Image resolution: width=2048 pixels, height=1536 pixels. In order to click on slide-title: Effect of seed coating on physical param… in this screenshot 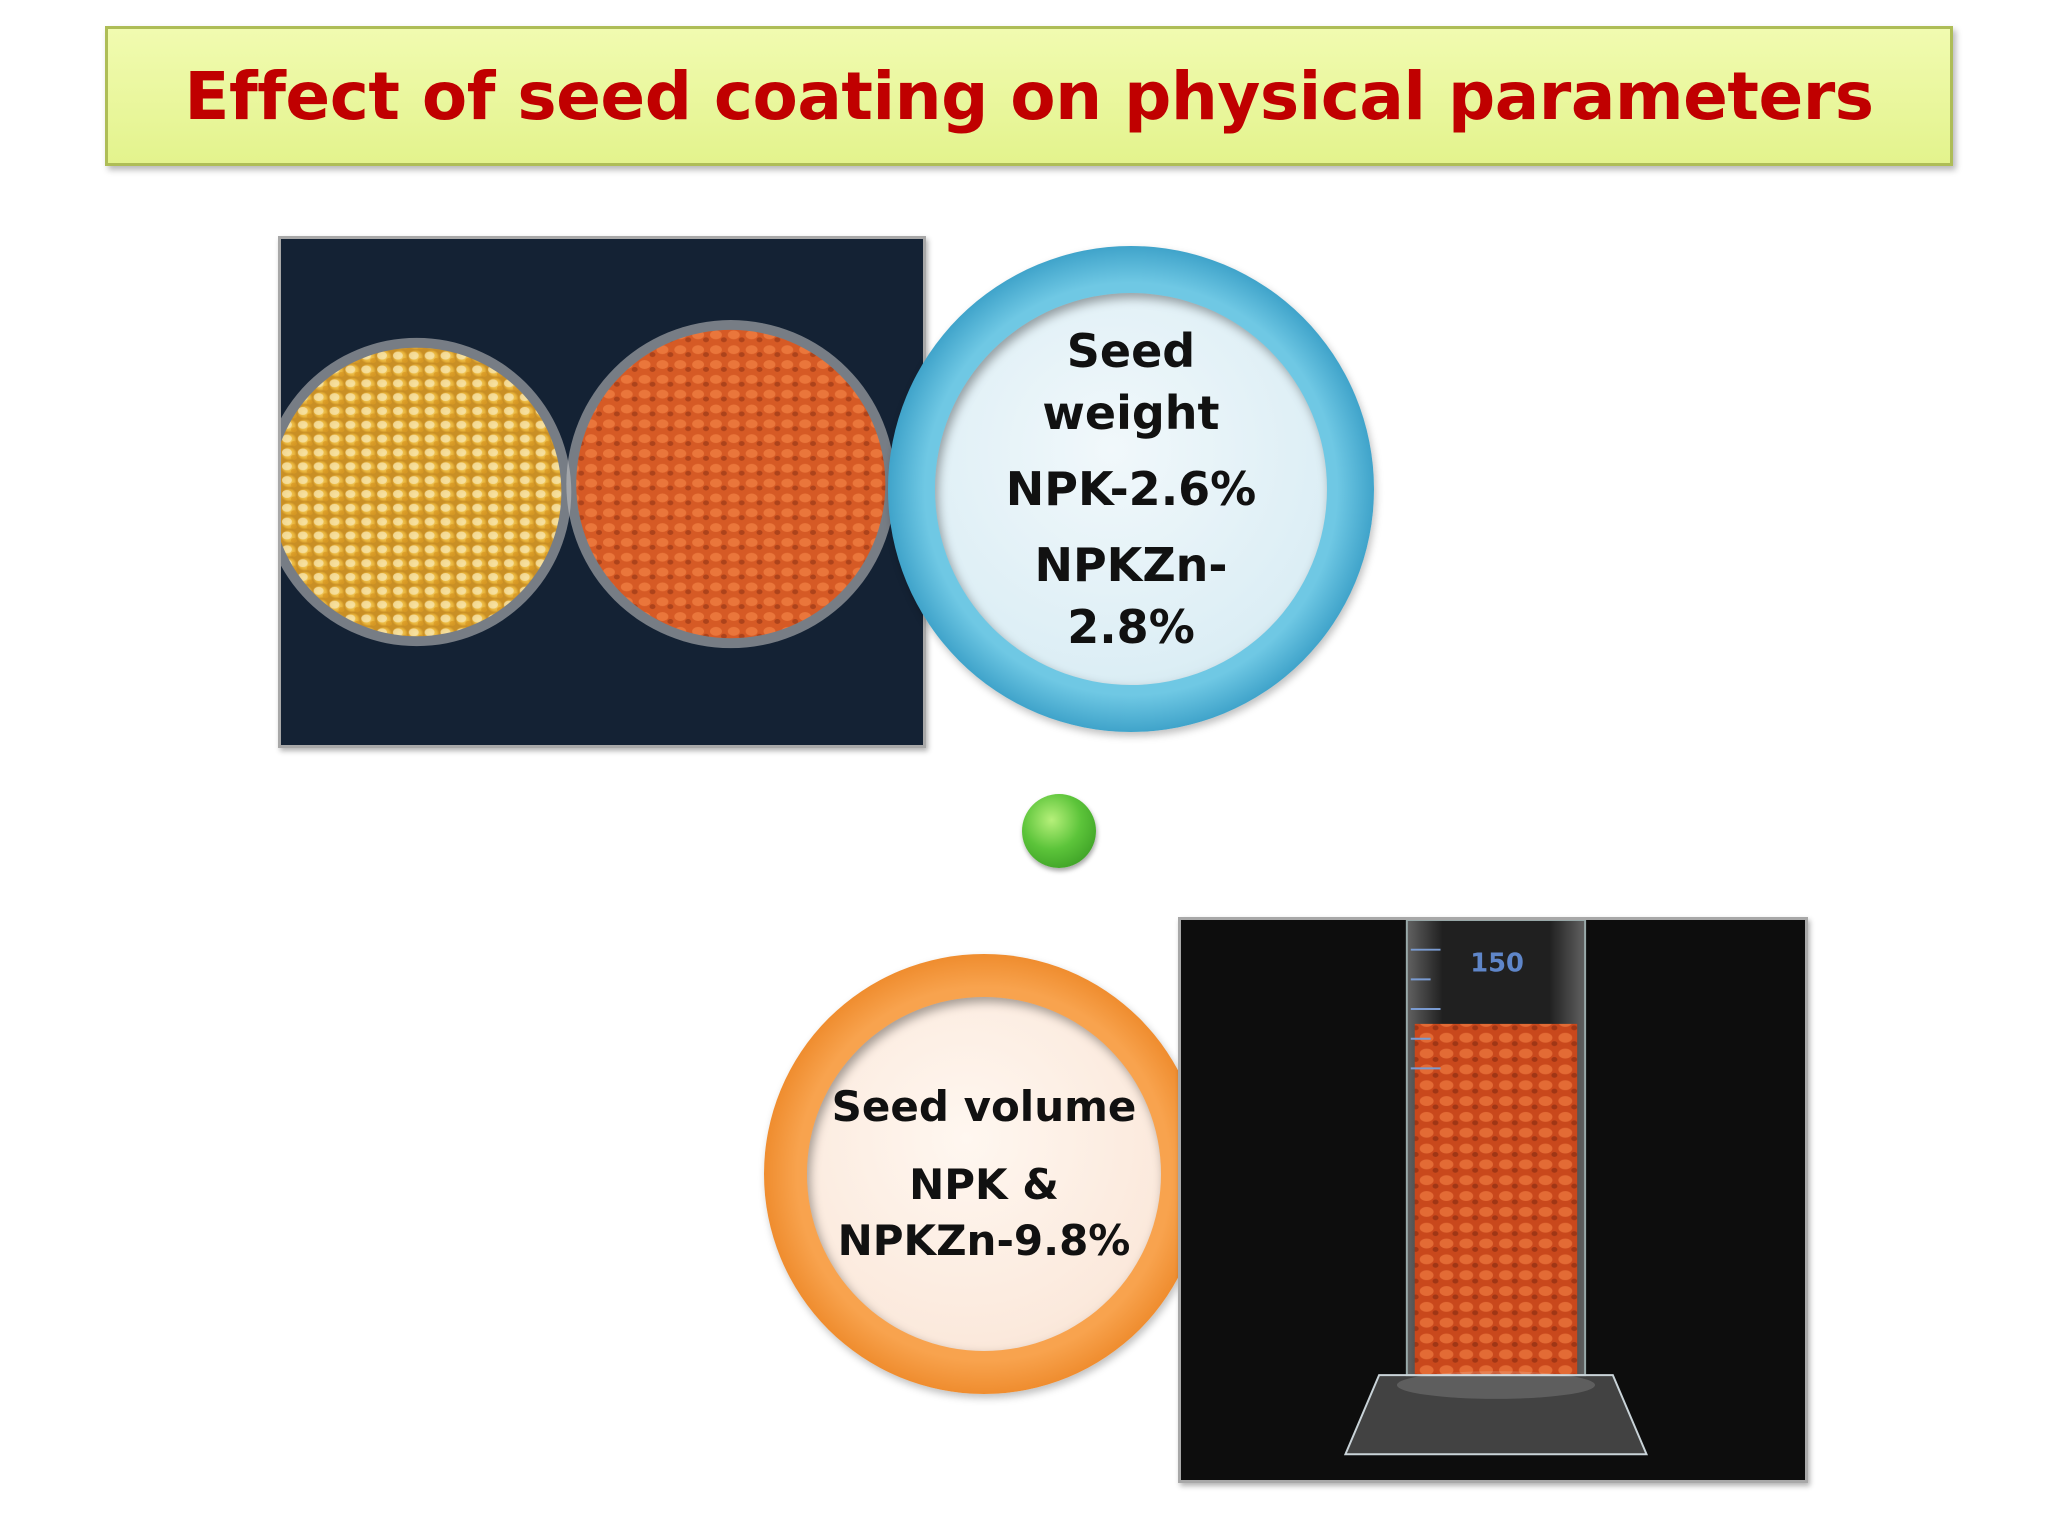, I will do `click(1029, 96)`.